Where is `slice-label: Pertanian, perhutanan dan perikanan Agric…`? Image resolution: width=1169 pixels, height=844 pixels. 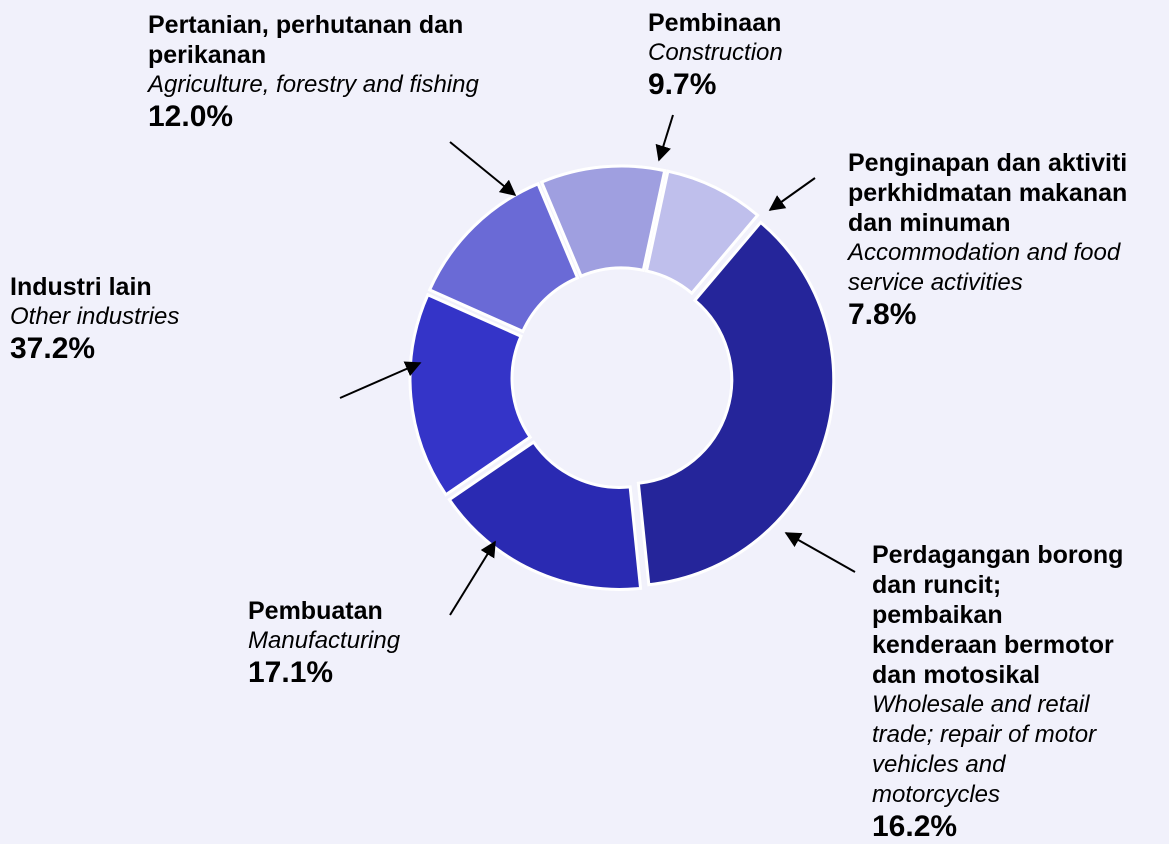 slice-label: Pertanian, perhutanan dan perikanan Agric… is located at coordinates (323, 72).